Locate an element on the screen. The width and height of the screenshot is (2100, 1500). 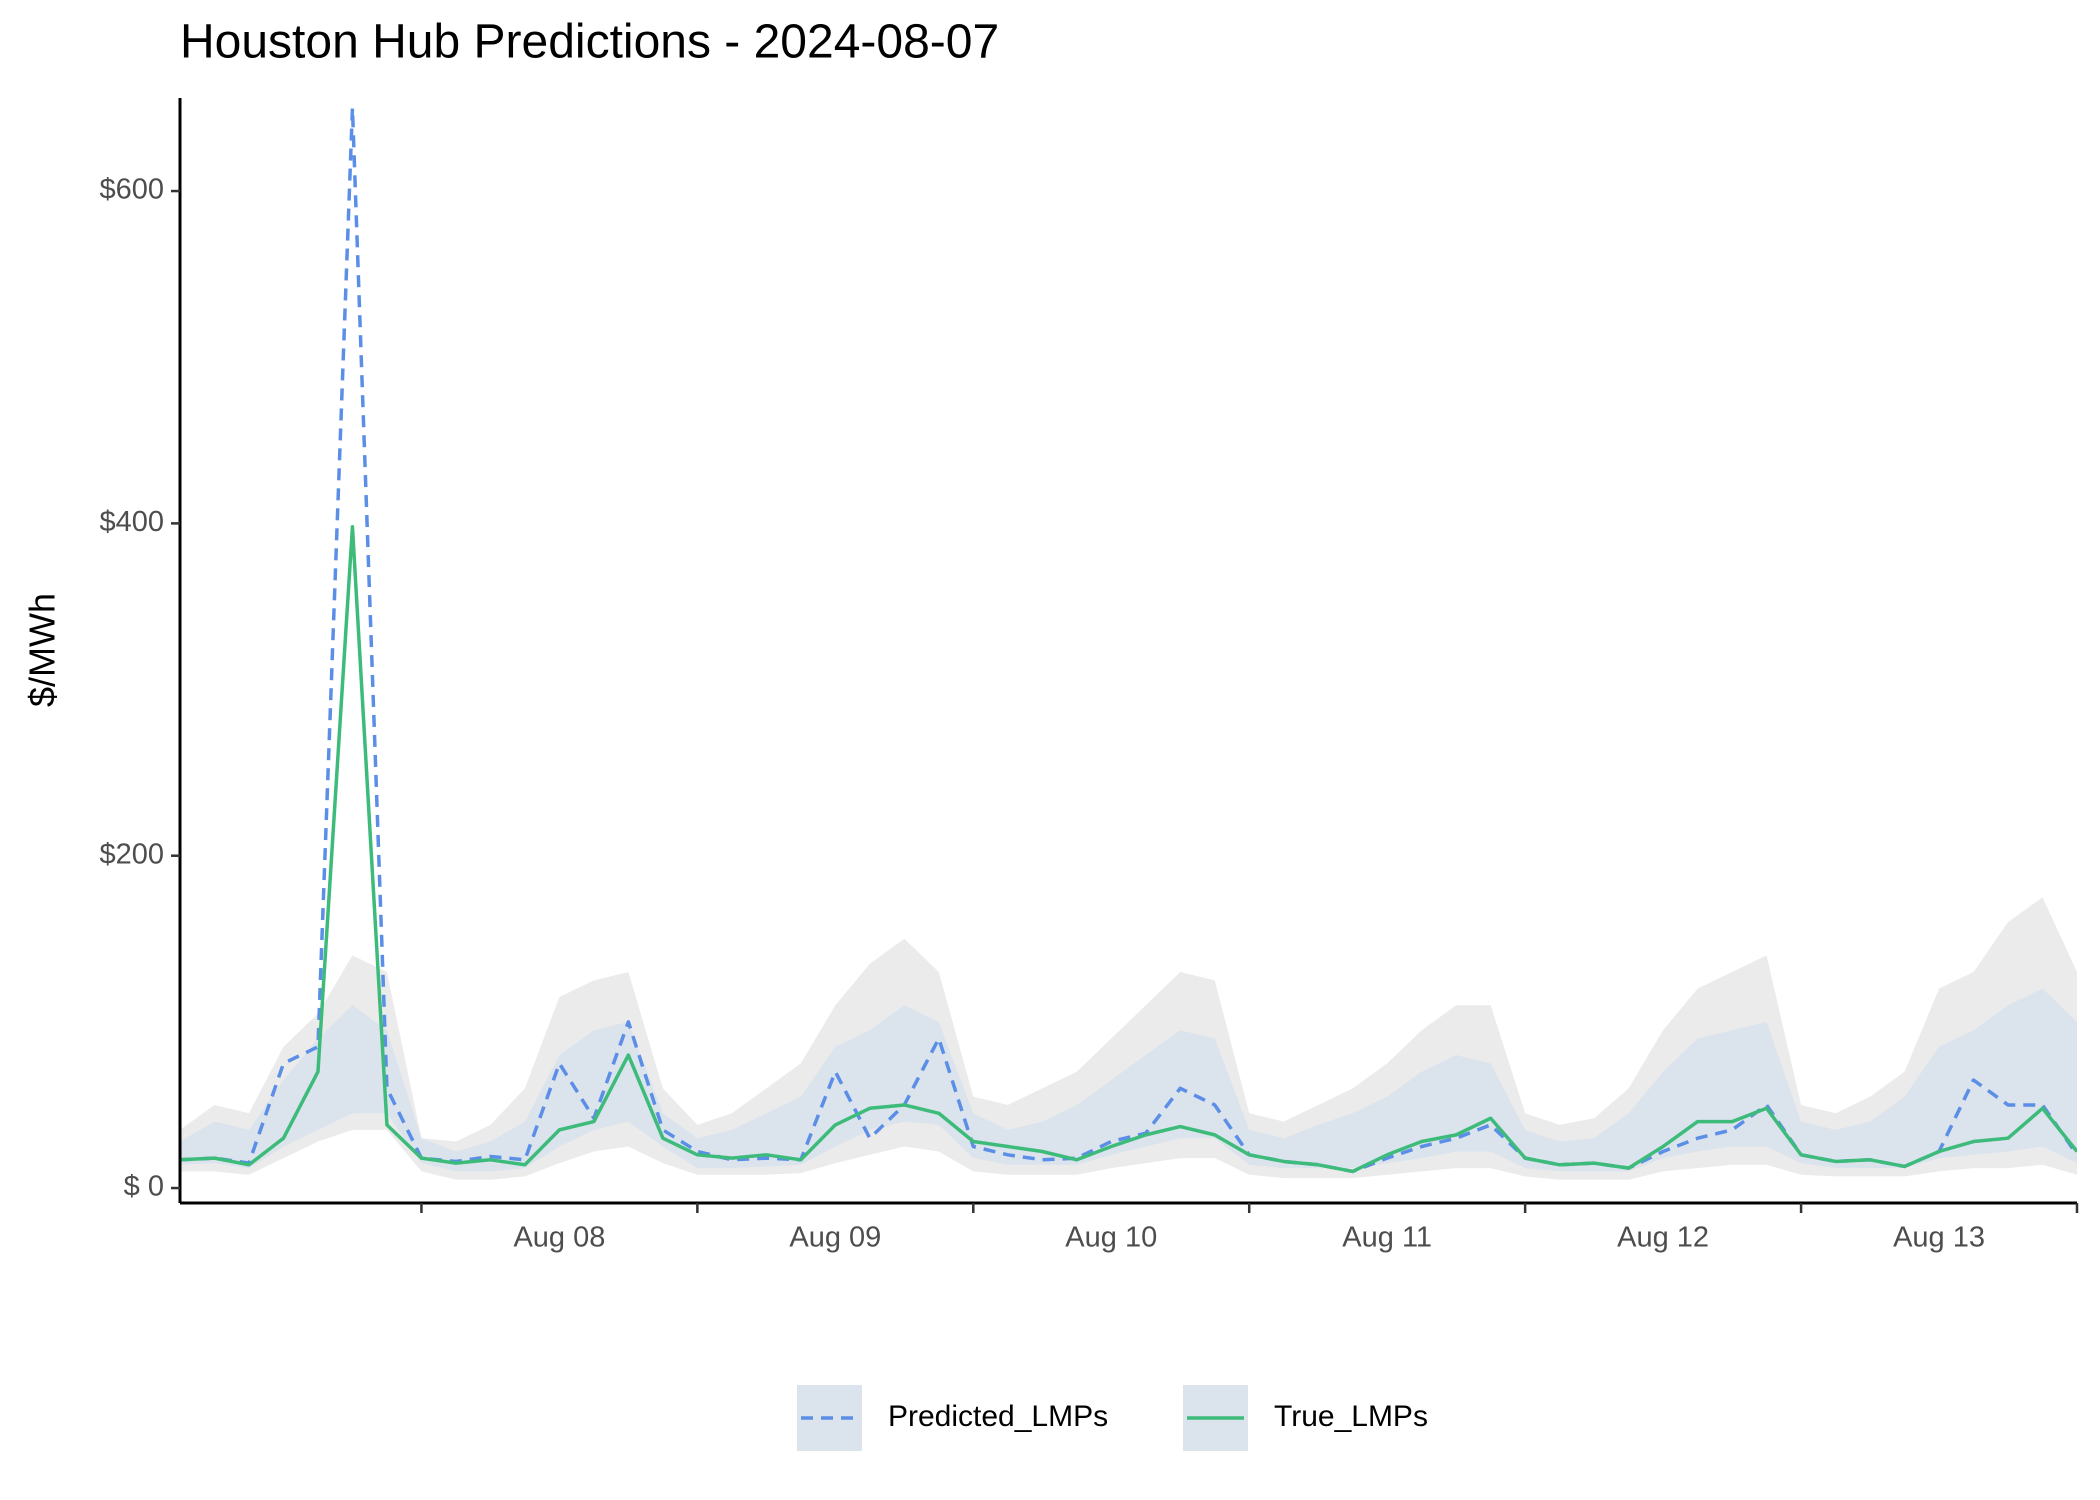
y-tick-label: $600 is located at coordinates (131, 190).